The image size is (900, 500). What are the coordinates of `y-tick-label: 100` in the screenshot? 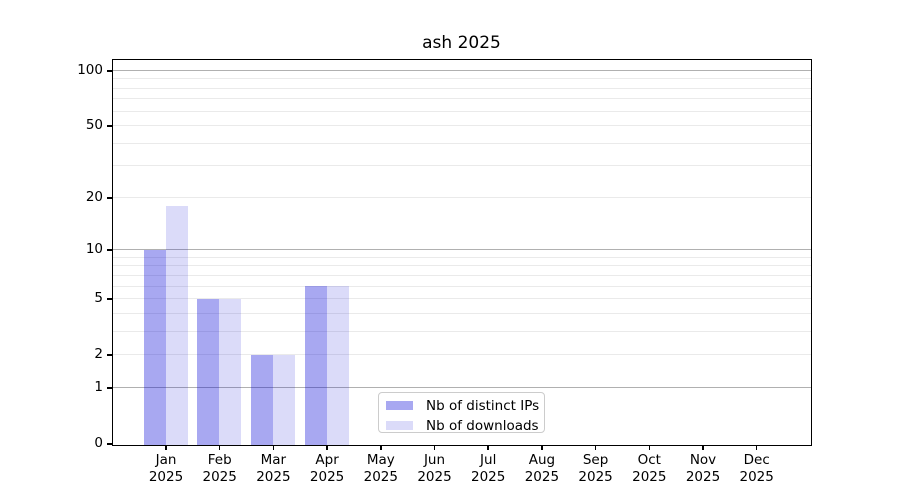 It's located at (90, 69).